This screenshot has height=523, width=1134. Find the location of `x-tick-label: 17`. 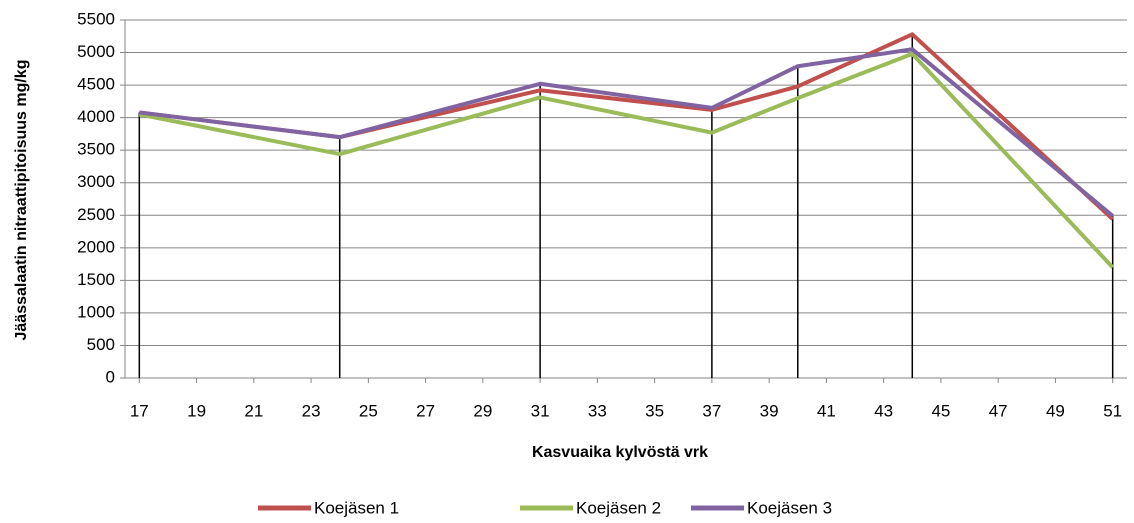

x-tick-label: 17 is located at coordinates (139, 410).